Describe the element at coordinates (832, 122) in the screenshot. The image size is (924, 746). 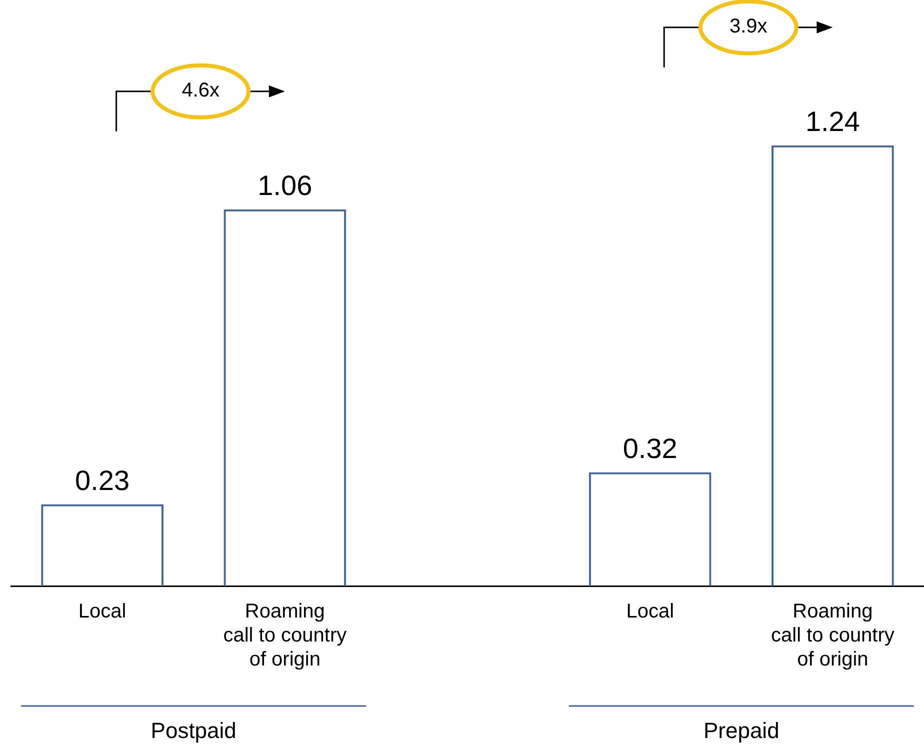
I see `data-label: 1.24` at that location.